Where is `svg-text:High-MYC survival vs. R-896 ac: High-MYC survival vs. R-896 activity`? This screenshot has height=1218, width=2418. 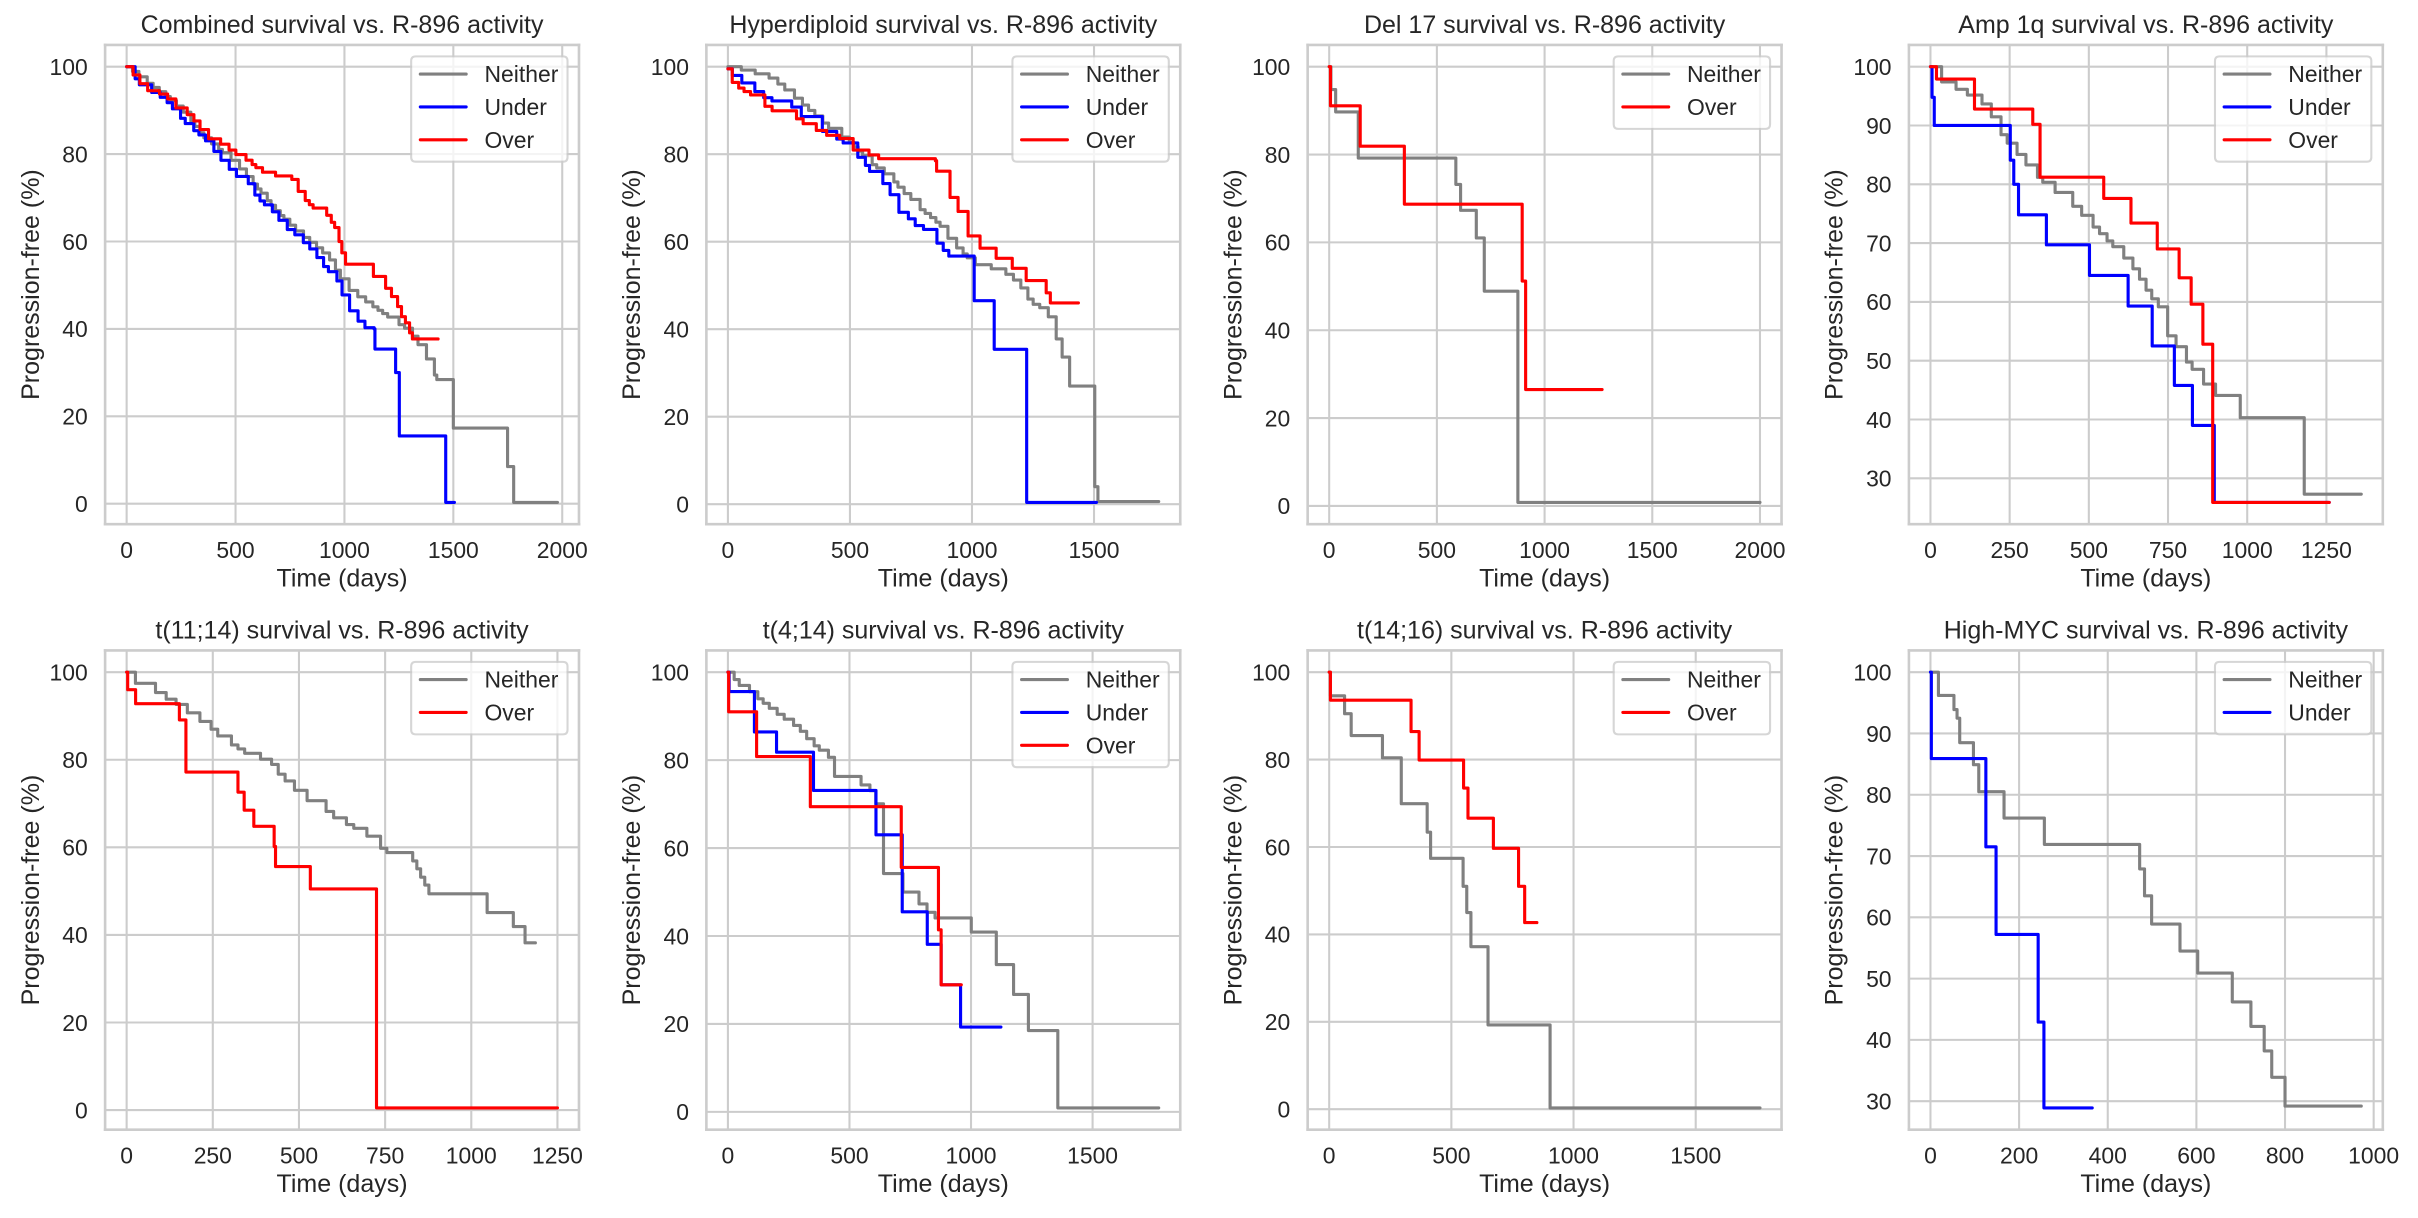
svg-text:High-MYC survival vs. R-896 ac: High-MYC survival vs. R-896 activity is located at coordinates (2146, 630).